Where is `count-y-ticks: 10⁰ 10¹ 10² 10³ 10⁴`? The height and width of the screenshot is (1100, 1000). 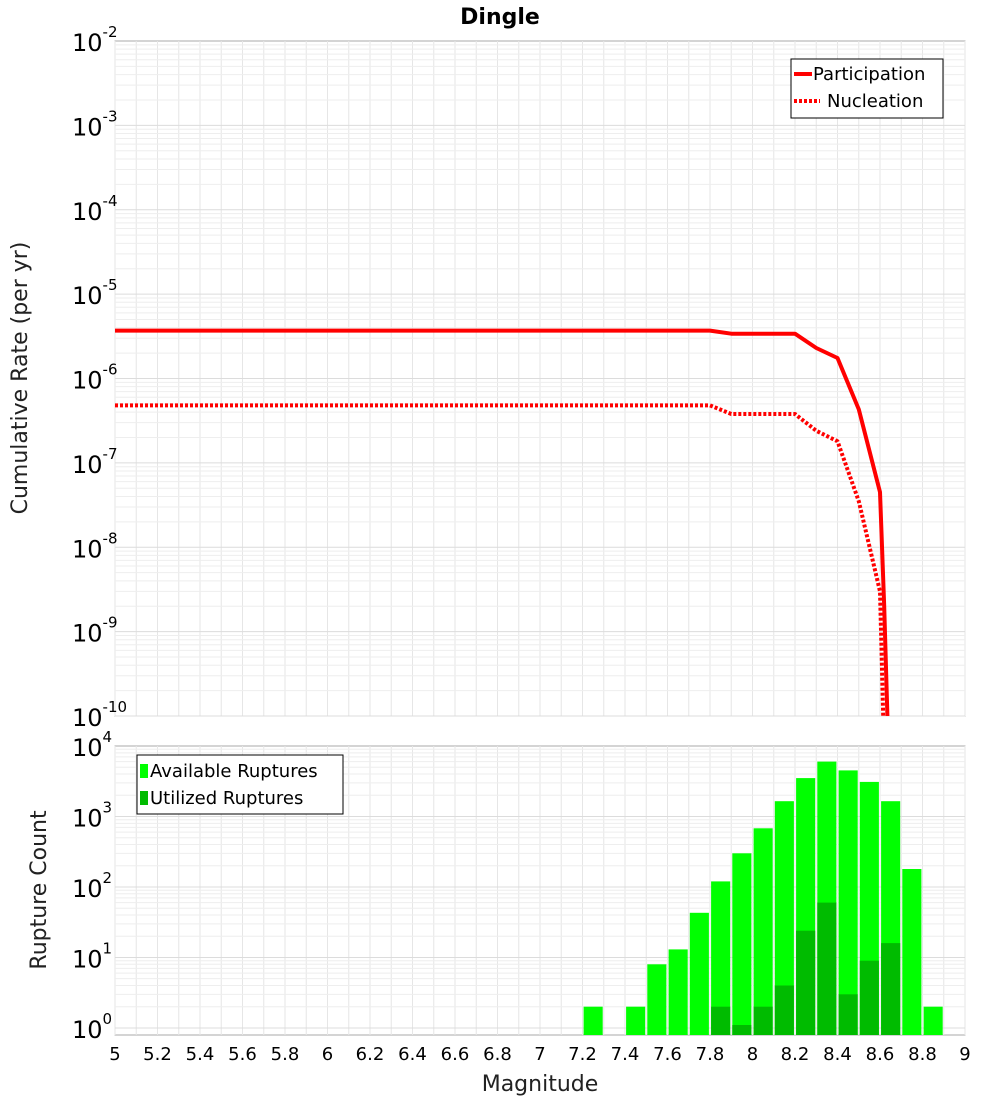
count-y-ticks: 10⁰ 10¹ 10² 10³ 10⁴ is located at coordinates (92, 886).